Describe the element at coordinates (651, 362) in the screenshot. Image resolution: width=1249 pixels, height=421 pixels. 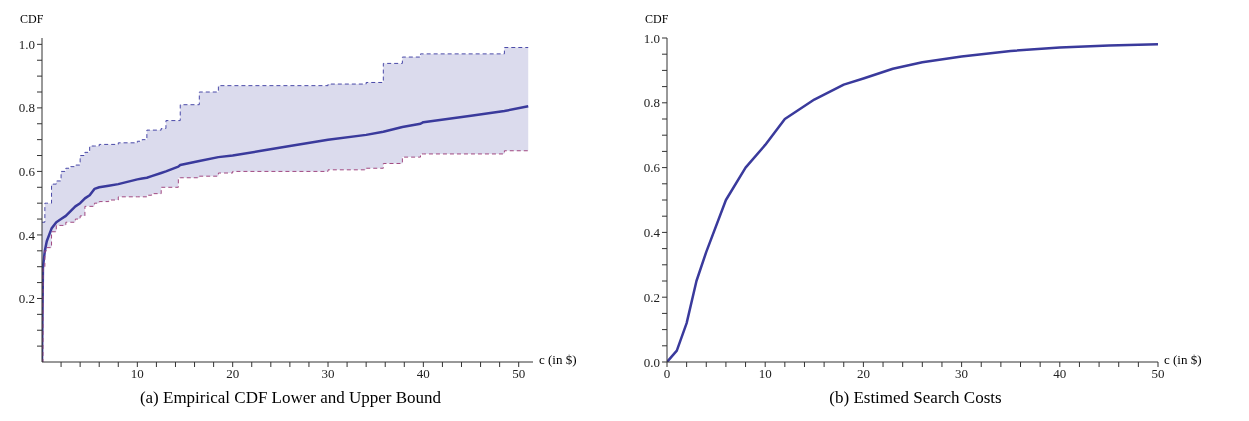
I see `y-tick-label: 0.0` at that location.